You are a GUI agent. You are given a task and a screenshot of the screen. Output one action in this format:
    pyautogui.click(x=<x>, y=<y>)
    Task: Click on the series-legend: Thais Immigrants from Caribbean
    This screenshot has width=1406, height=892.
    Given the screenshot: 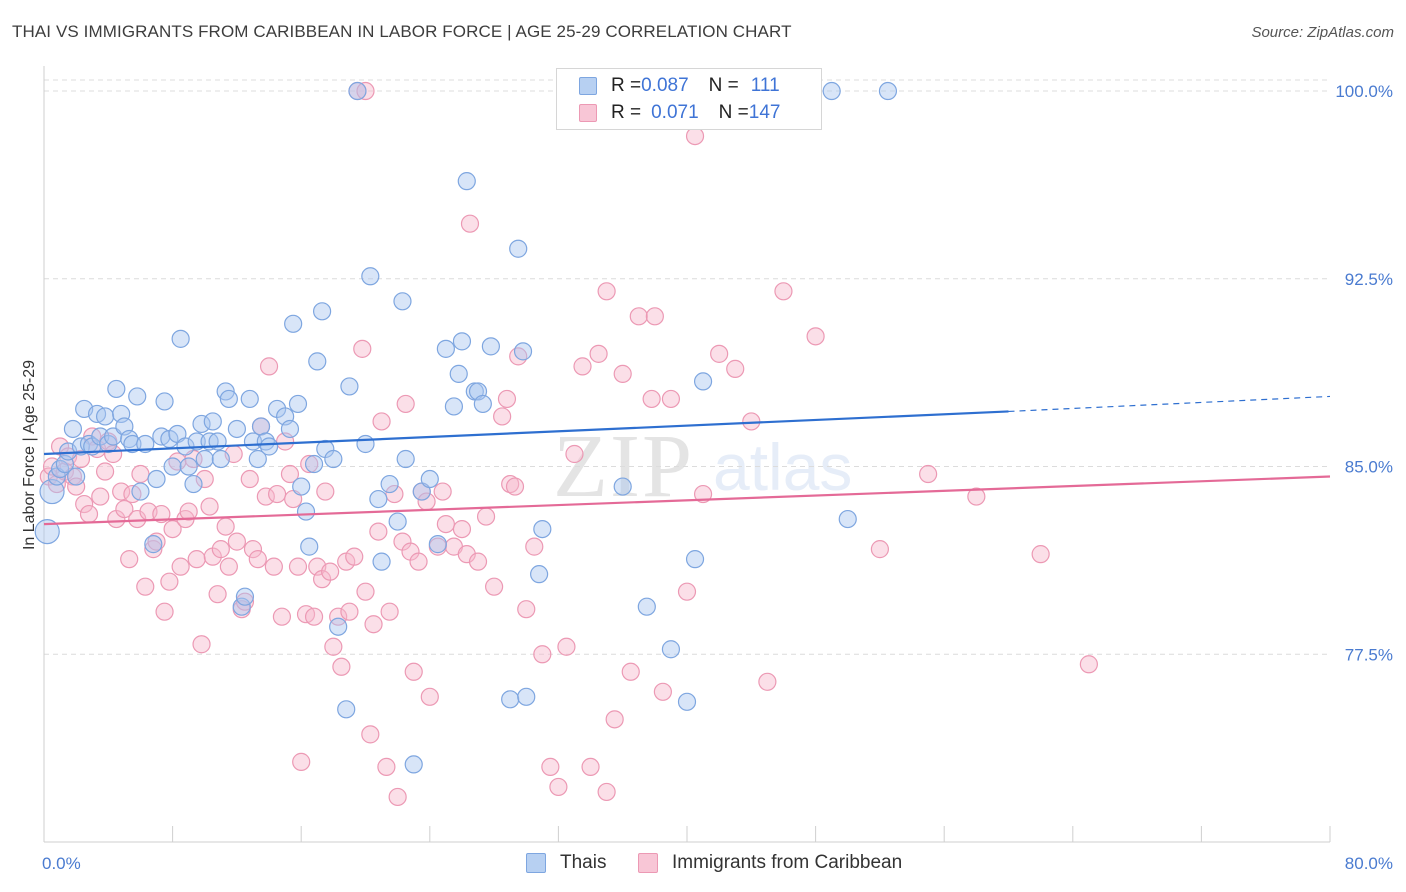 What is the action you would take?
    pyautogui.click(x=703, y=864)
    